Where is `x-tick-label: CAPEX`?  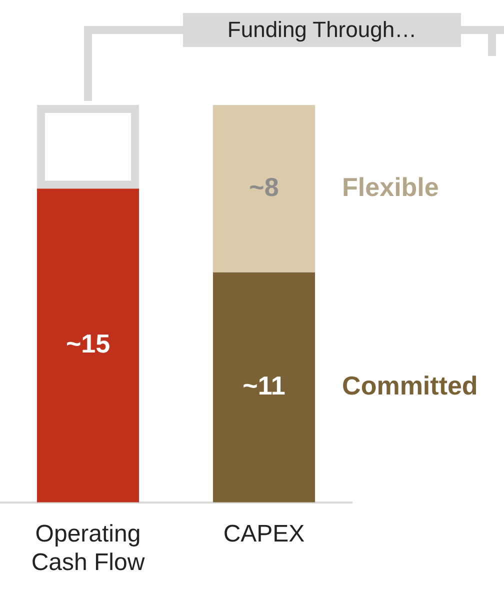 x-tick-label: CAPEX is located at coordinates (264, 534).